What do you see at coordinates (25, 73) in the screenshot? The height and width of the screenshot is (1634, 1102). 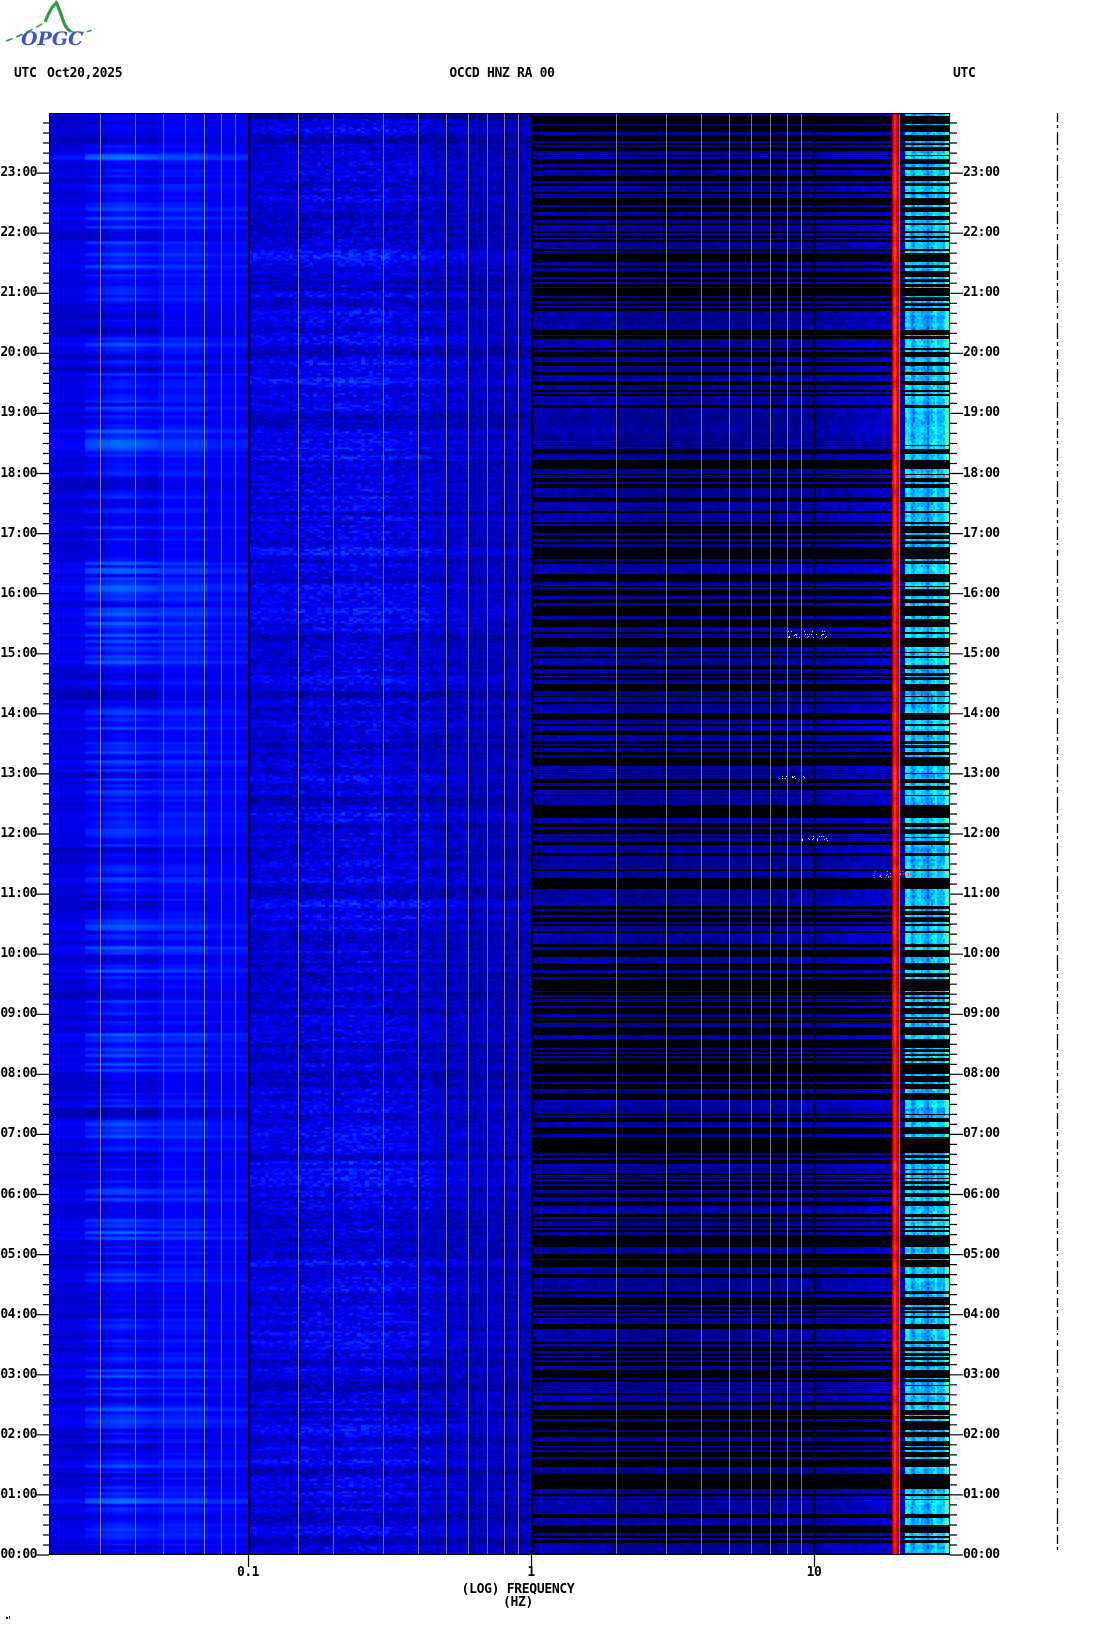 I see `utc-label-left: UTC` at bounding box center [25, 73].